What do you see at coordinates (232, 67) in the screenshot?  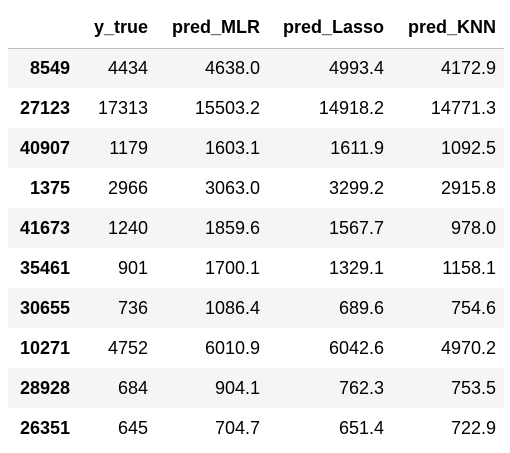 I see `cell-pred-mlr: 4638.0` at bounding box center [232, 67].